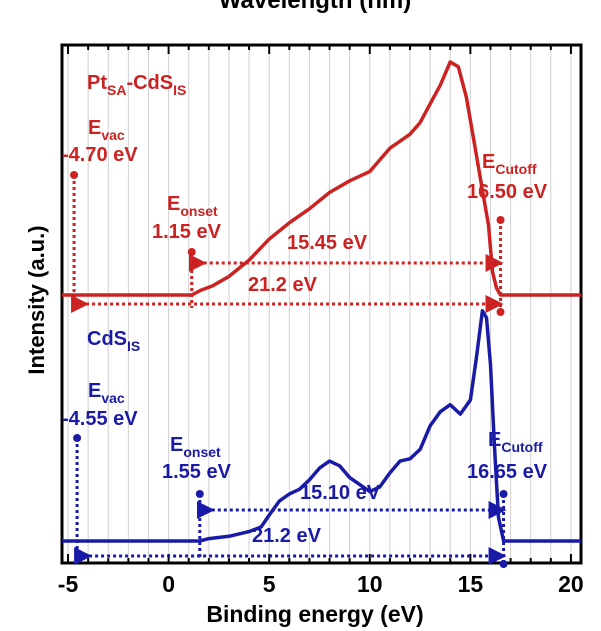 Image resolution: width=601 pixels, height=631 pixels. I want to click on blue-onset-sub: onset, so click(202, 452).